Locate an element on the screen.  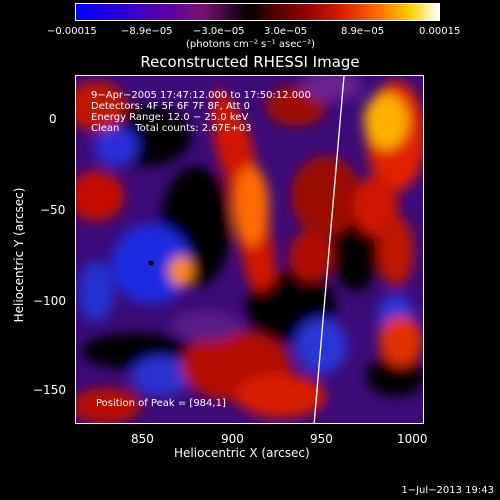
colorbar is located at coordinates (257, 12).